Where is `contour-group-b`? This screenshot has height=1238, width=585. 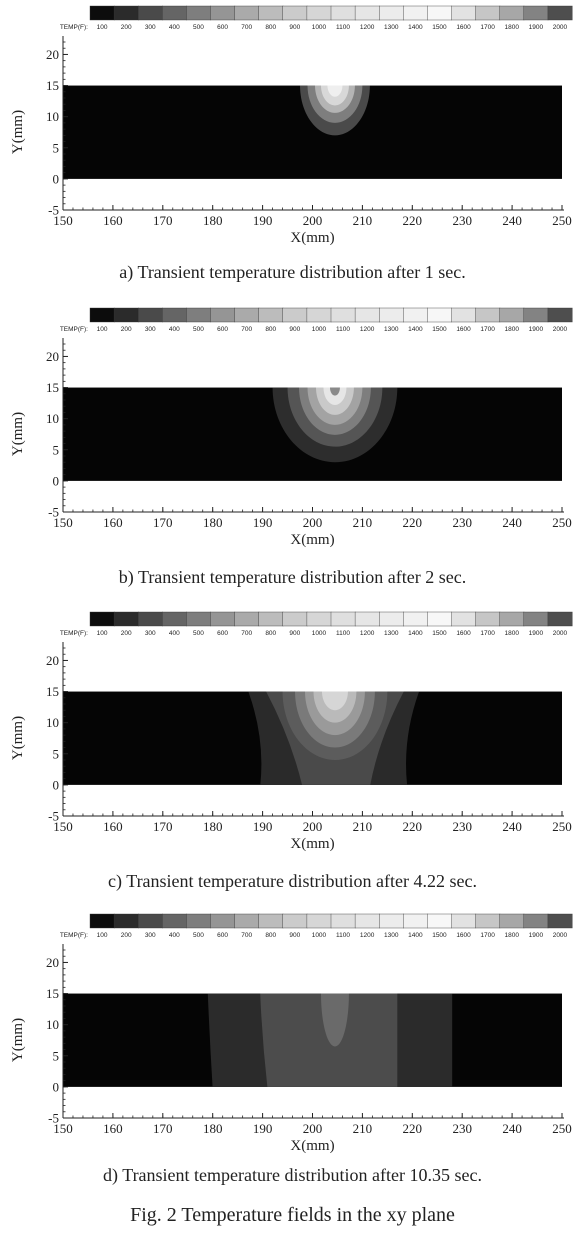 contour-group-b is located at coordinates (335, 425).